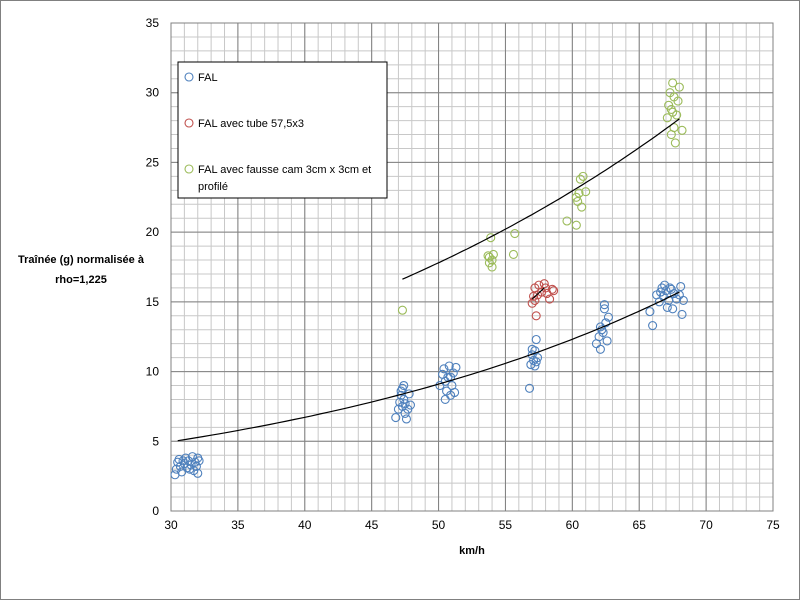 Image resolution: width=800 pixels, height=601 pixels. Describe the element at coordinates (153, 23) in the screenshot. I see `y-tick-label: 35` at that location.